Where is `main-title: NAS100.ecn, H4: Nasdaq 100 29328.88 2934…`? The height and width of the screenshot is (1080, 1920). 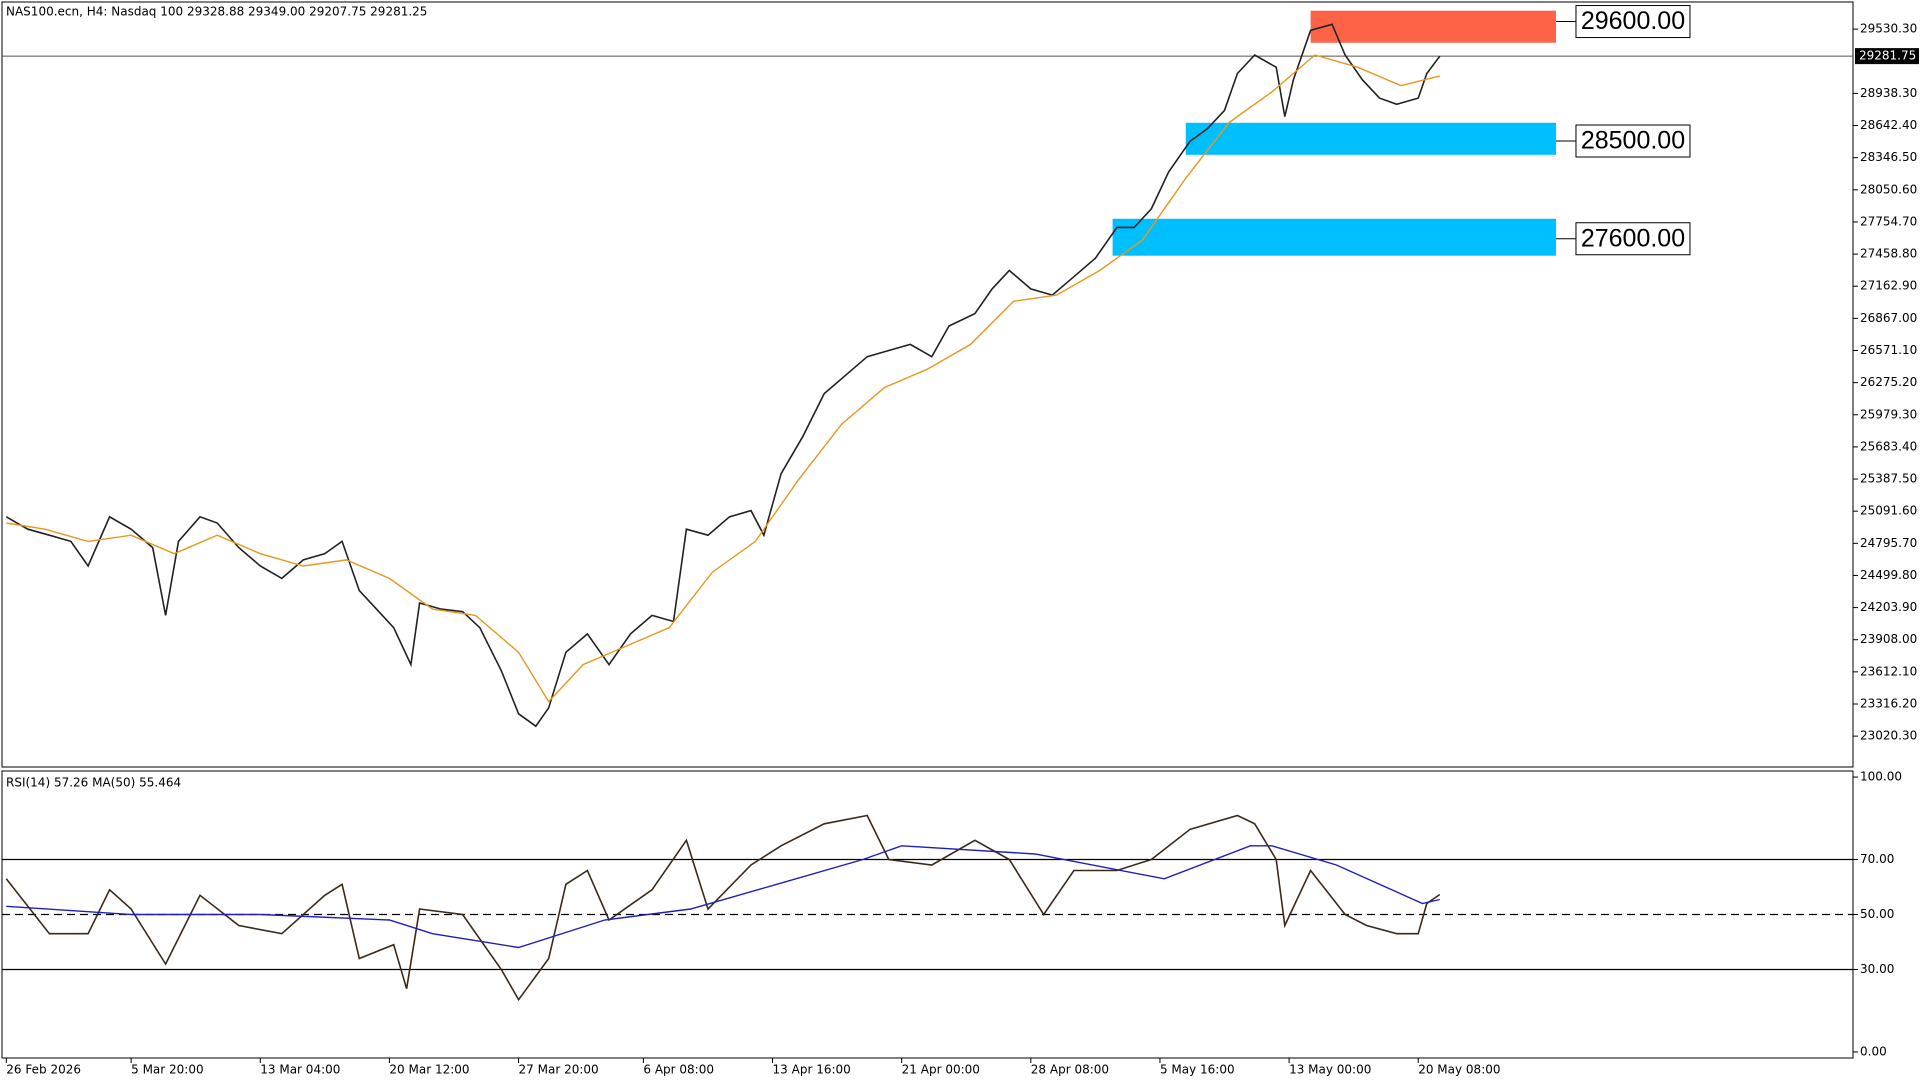 main-title: NAS100.ecn, H4: Nasdaq 100 29328.88 2934… is located at coordinates (216, 12).